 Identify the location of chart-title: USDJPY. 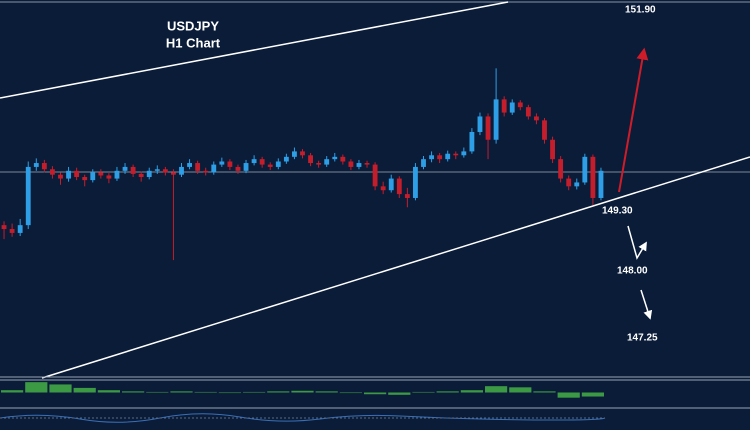
(193, 25).